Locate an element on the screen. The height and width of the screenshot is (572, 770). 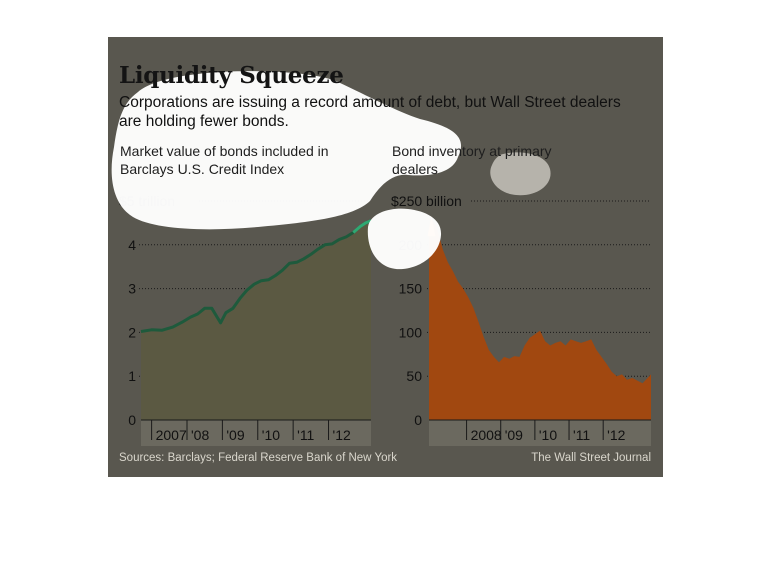
y-tick-label: 50 is located at coordinates (414, 376).